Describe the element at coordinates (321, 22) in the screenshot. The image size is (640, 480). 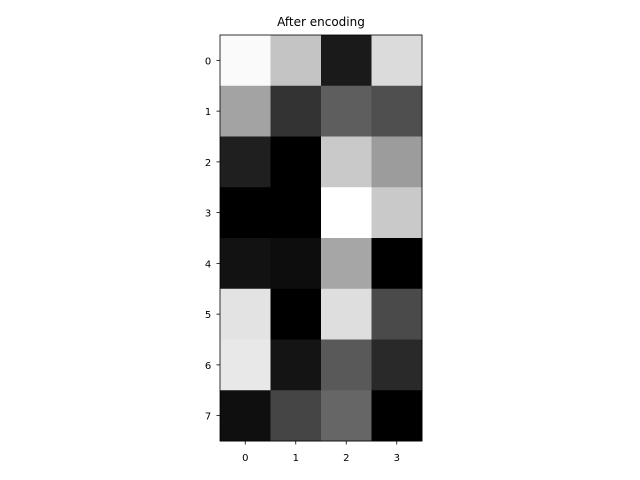
I see `chart-title: After encoding` at that location.